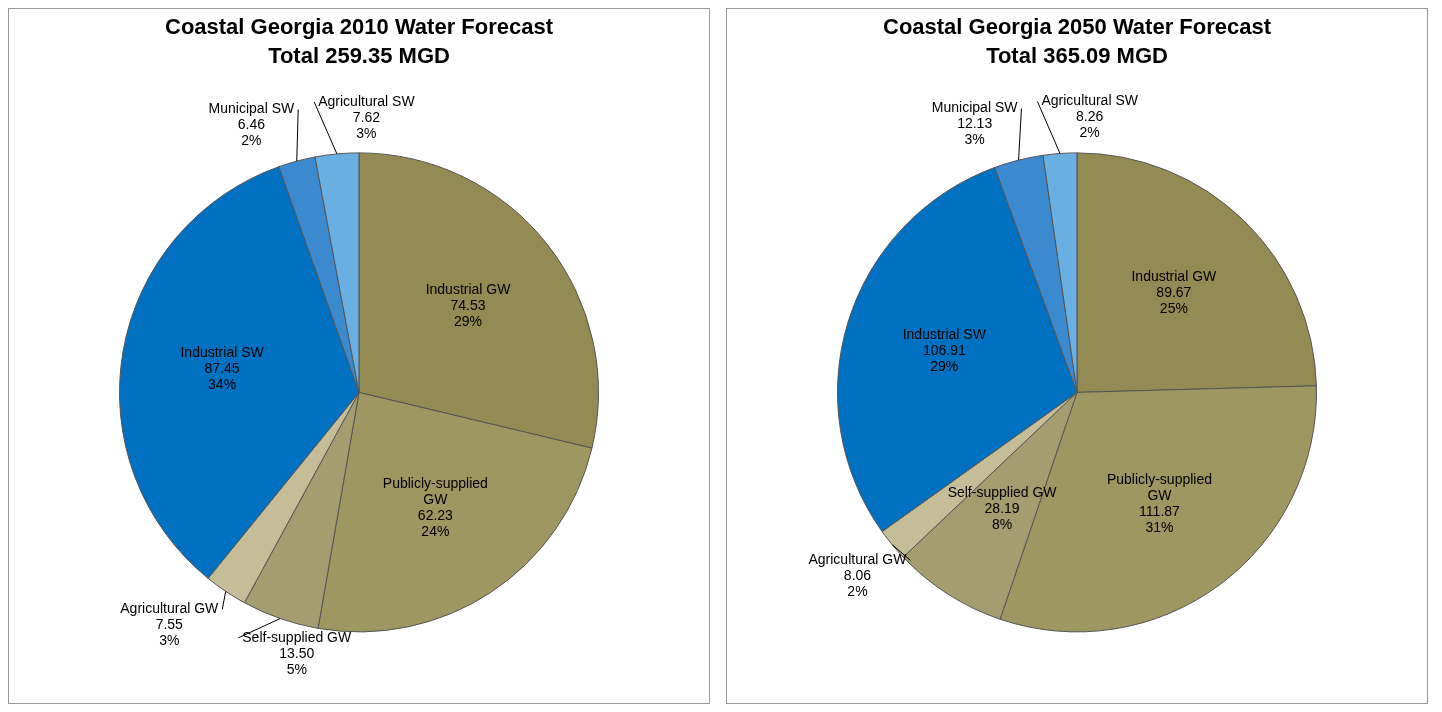  Describe the element at coordinates (169, 632) in the screenshot. I see `data-label: 7.55 3%` at that location.